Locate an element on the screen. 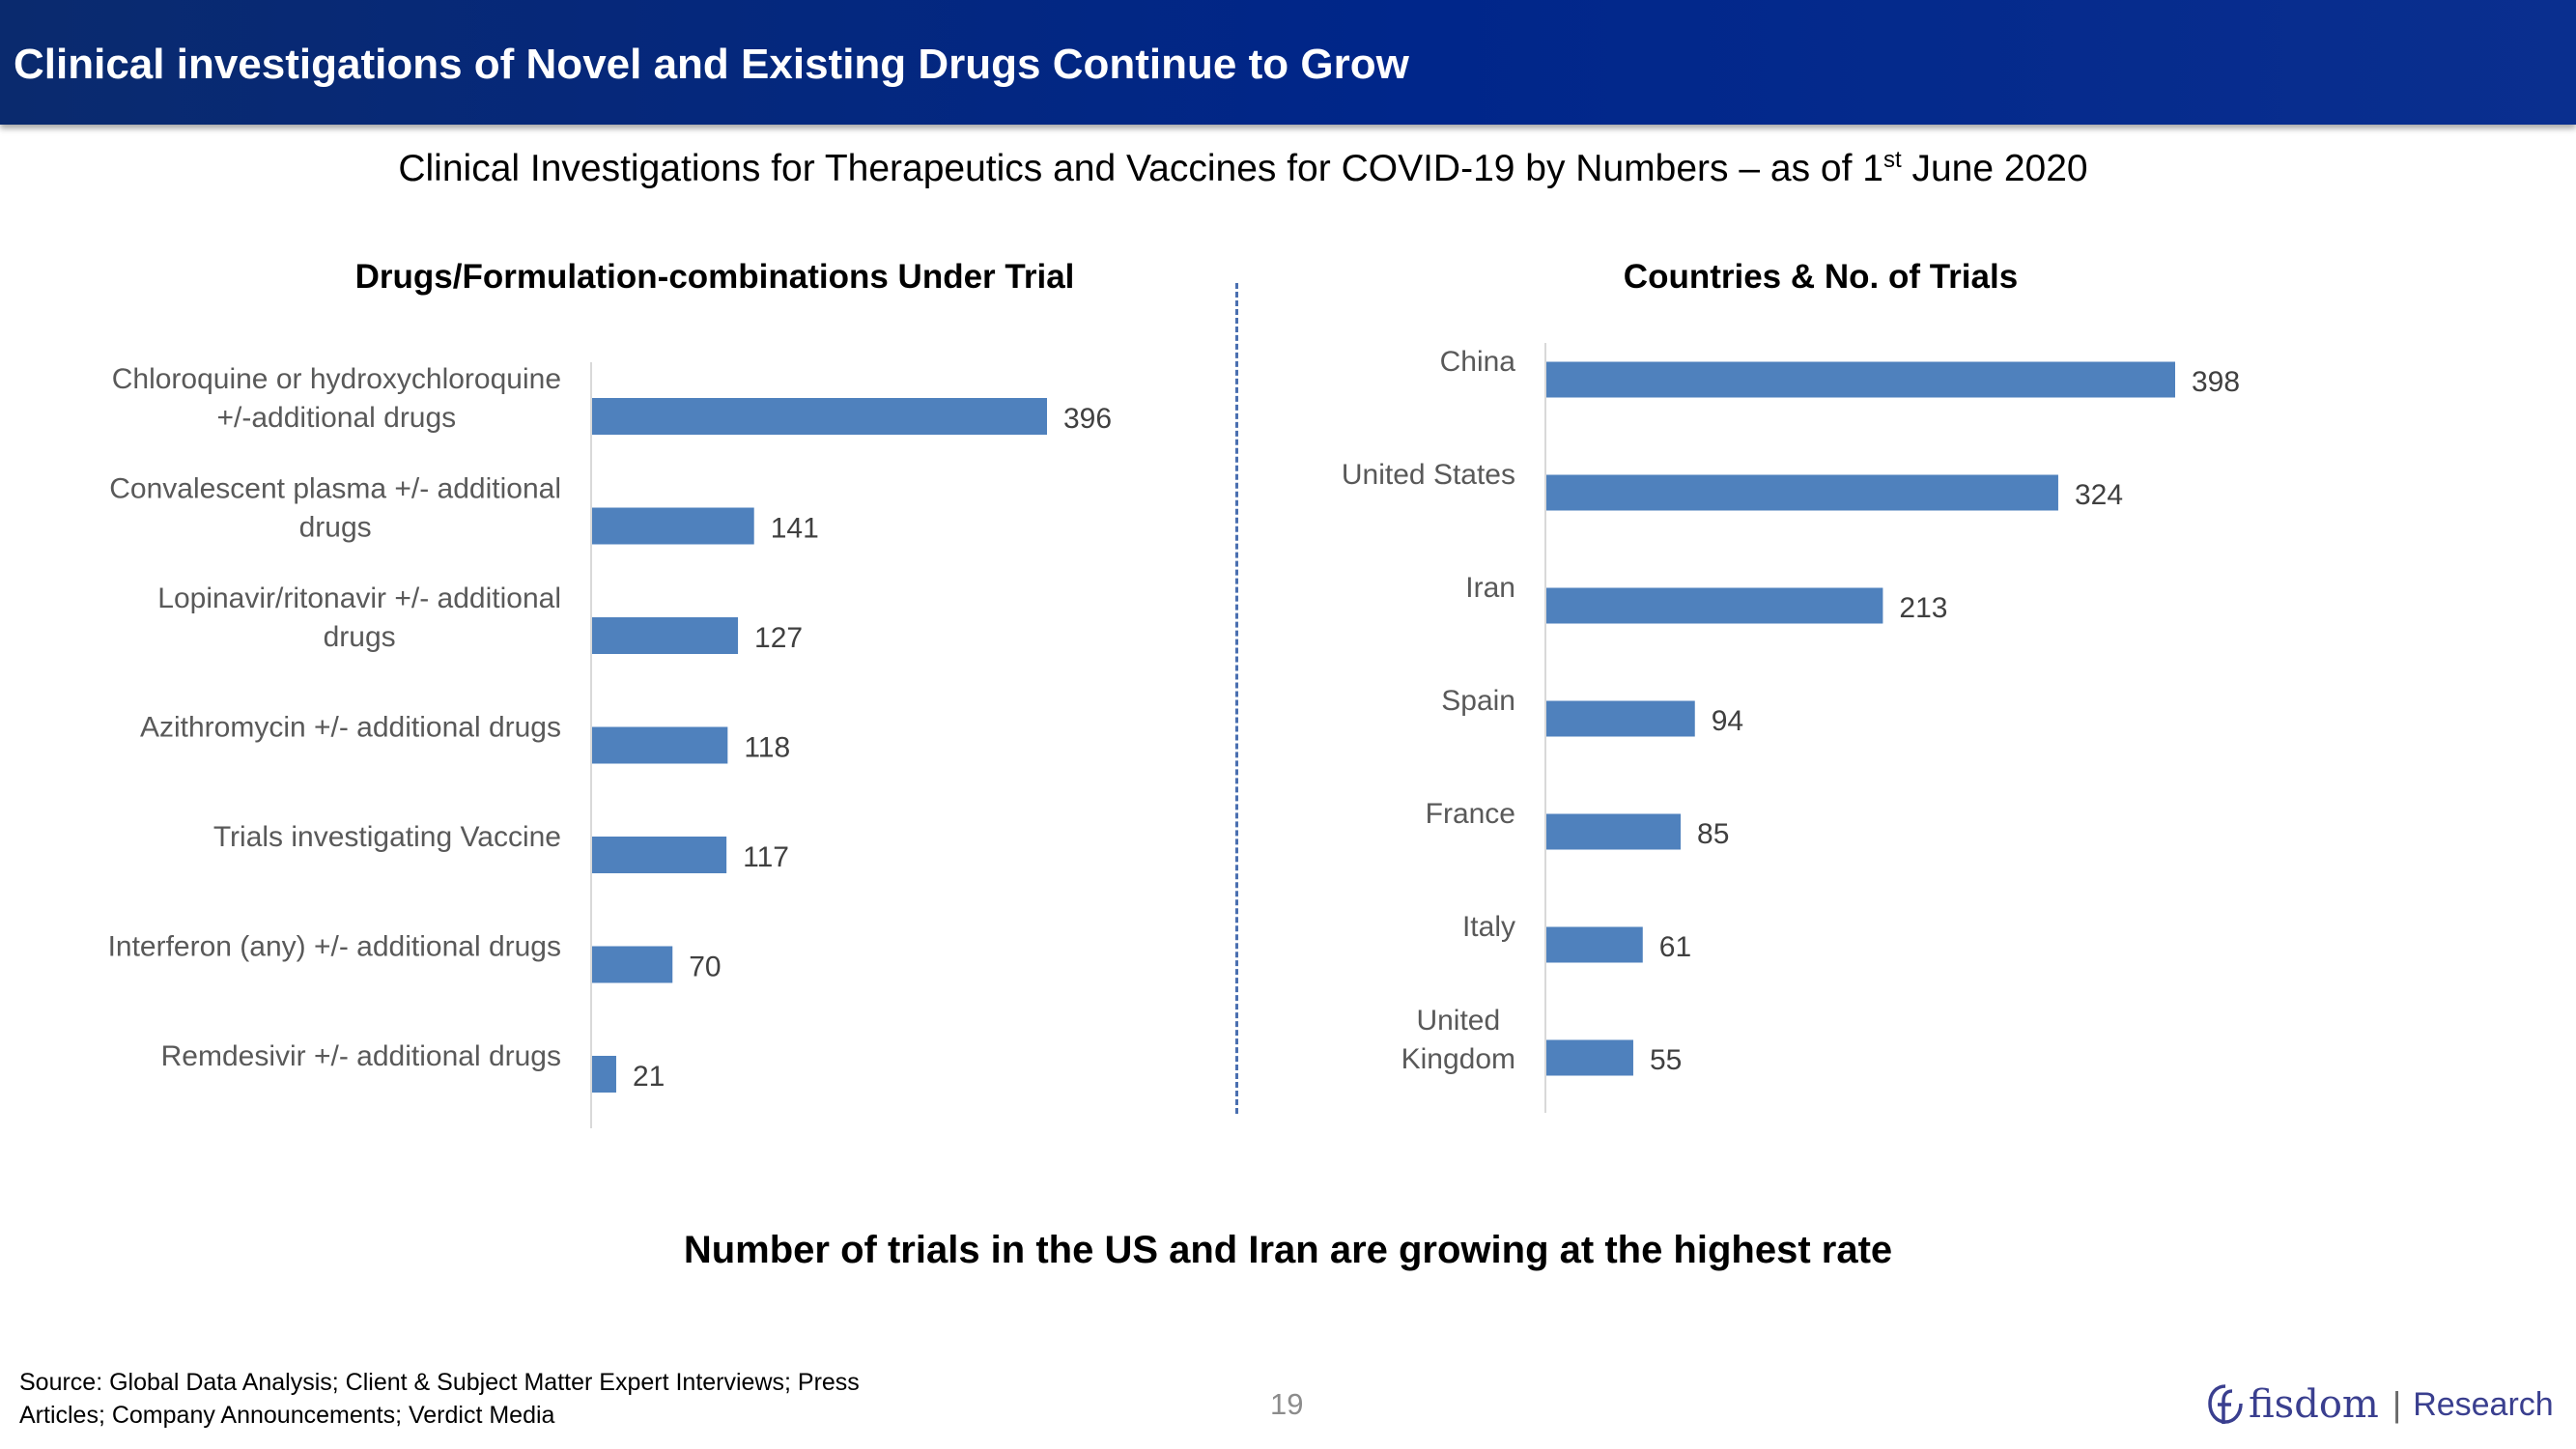 This screenshot has width=2576, height=1449. chart-1-category-label: Remdesivir +/- additional drugs is located at coordinates (361, 1056).